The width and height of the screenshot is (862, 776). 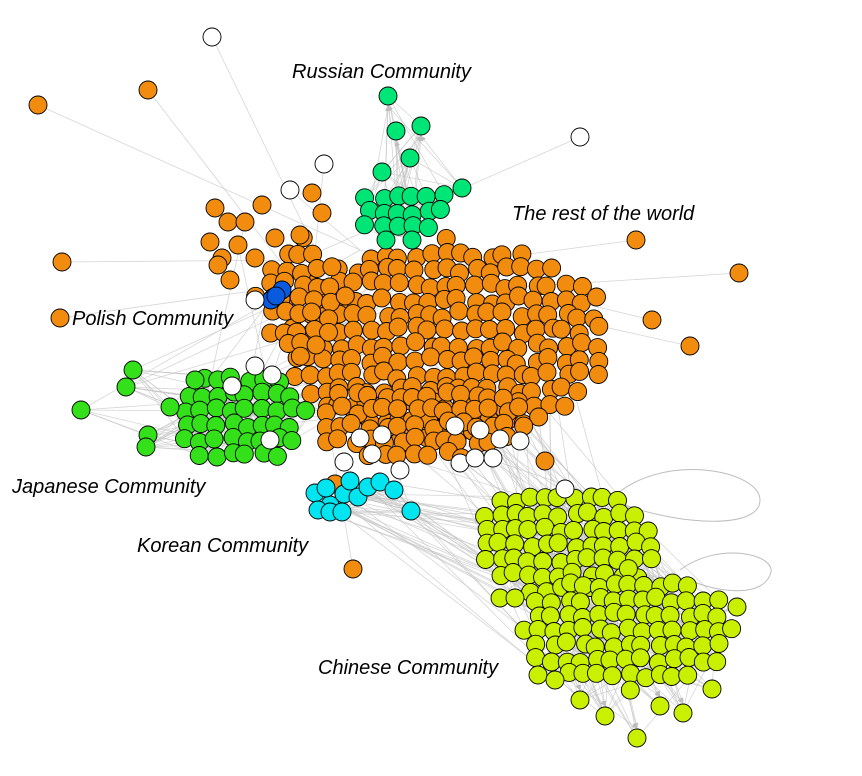 I want to click on japanese-community-label: Japanese Community, so click(x=109, y=487).